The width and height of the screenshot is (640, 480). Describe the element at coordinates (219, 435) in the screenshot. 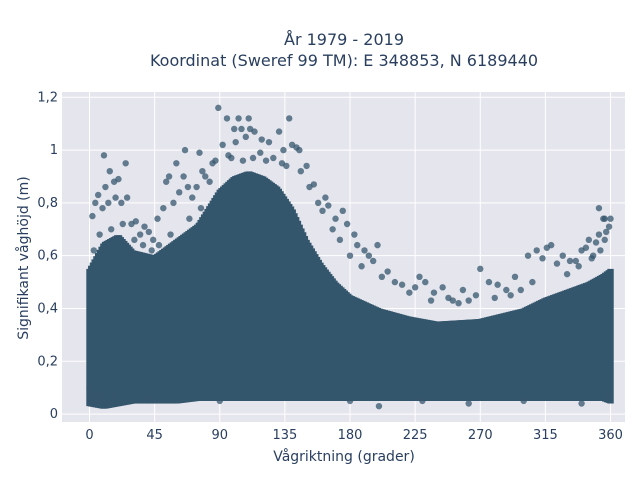

I see `x-tick-label: 90` at that location.